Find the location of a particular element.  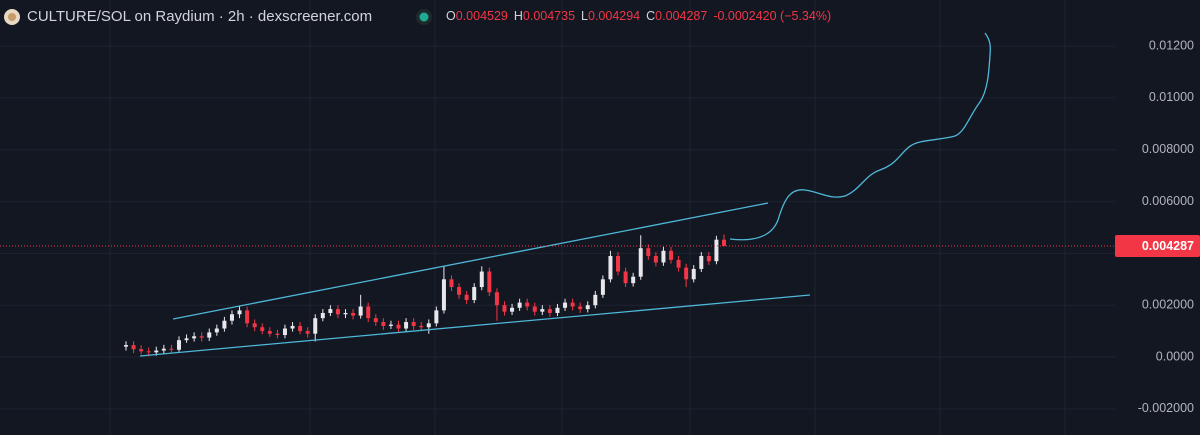

status-dot is located at coordinates (424, 17).